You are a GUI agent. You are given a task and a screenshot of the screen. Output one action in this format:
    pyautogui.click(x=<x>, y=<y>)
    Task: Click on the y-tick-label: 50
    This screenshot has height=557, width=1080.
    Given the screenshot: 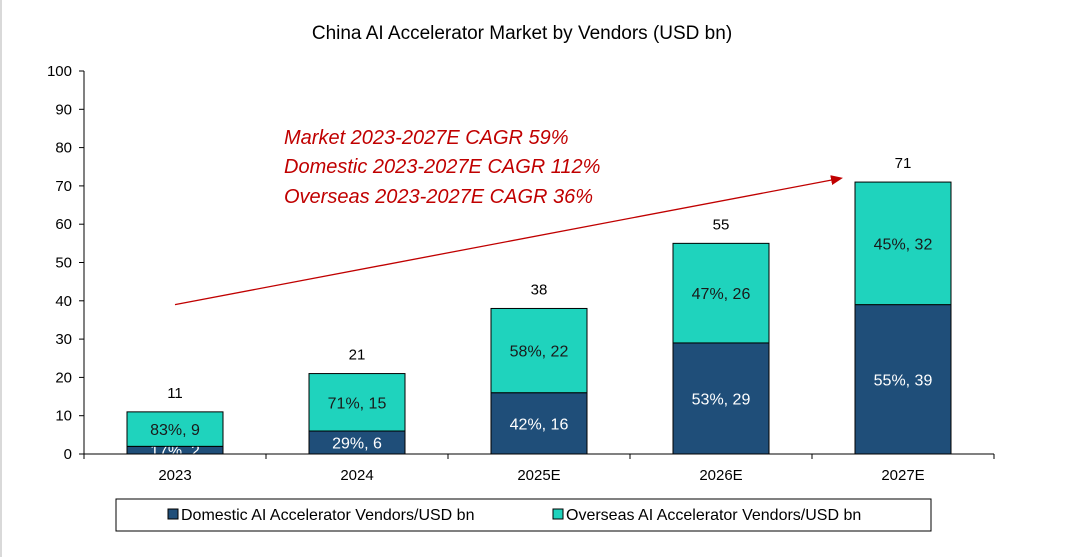 What is the action you would take?
    pyautogui.click(x=63, y=263)
    